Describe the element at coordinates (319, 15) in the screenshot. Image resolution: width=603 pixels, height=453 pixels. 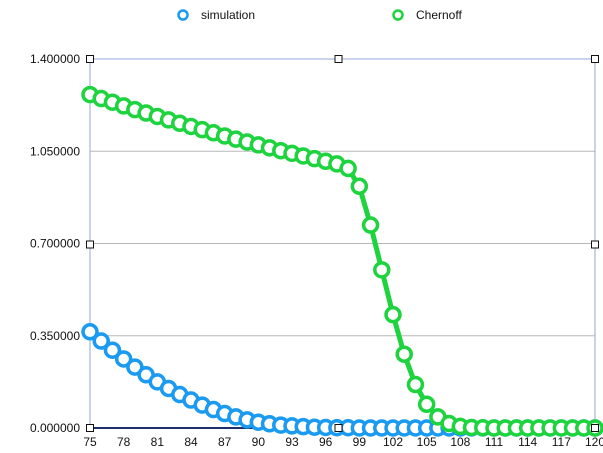
I see `legend: simulation Chernoff` at that location.